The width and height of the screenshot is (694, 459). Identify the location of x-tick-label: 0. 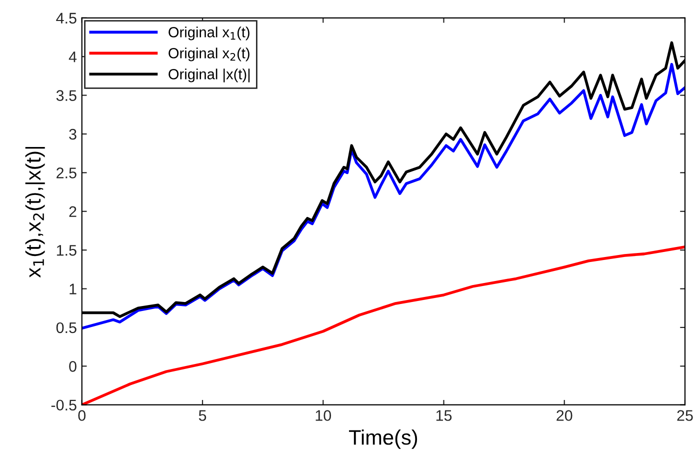
(82, 415).